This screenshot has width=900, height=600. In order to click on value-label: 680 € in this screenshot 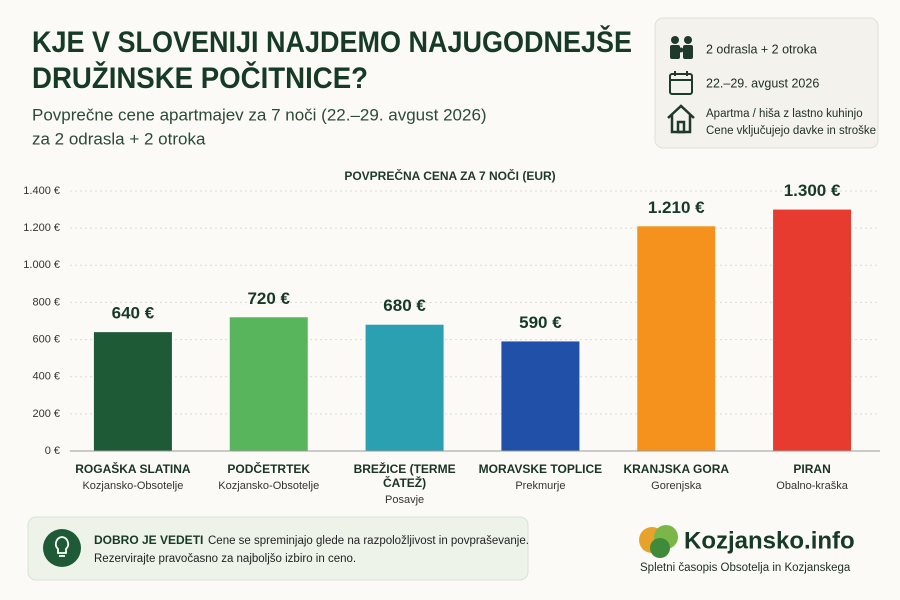, I will do `click(404, 305)`.